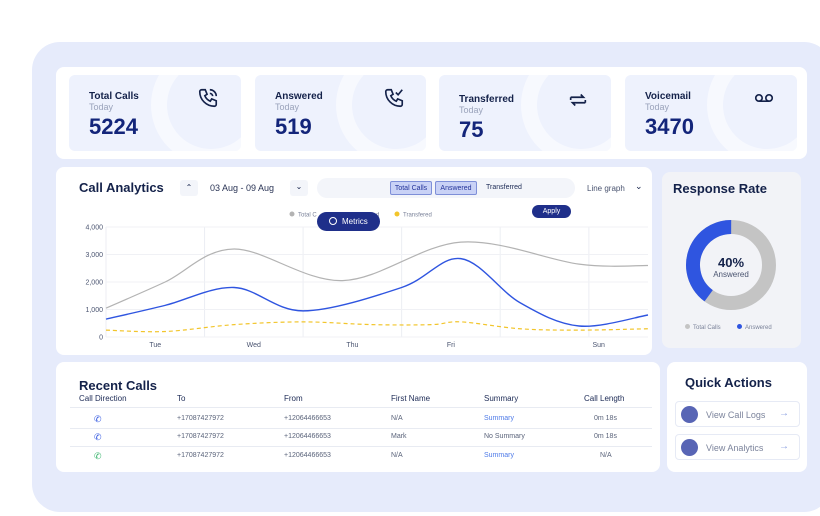 The width and height of the screenshot is (820, 516). Describe the element at coordinates (355, 221) in the screenshot. I see `metrics-label: Metrics` at that location.